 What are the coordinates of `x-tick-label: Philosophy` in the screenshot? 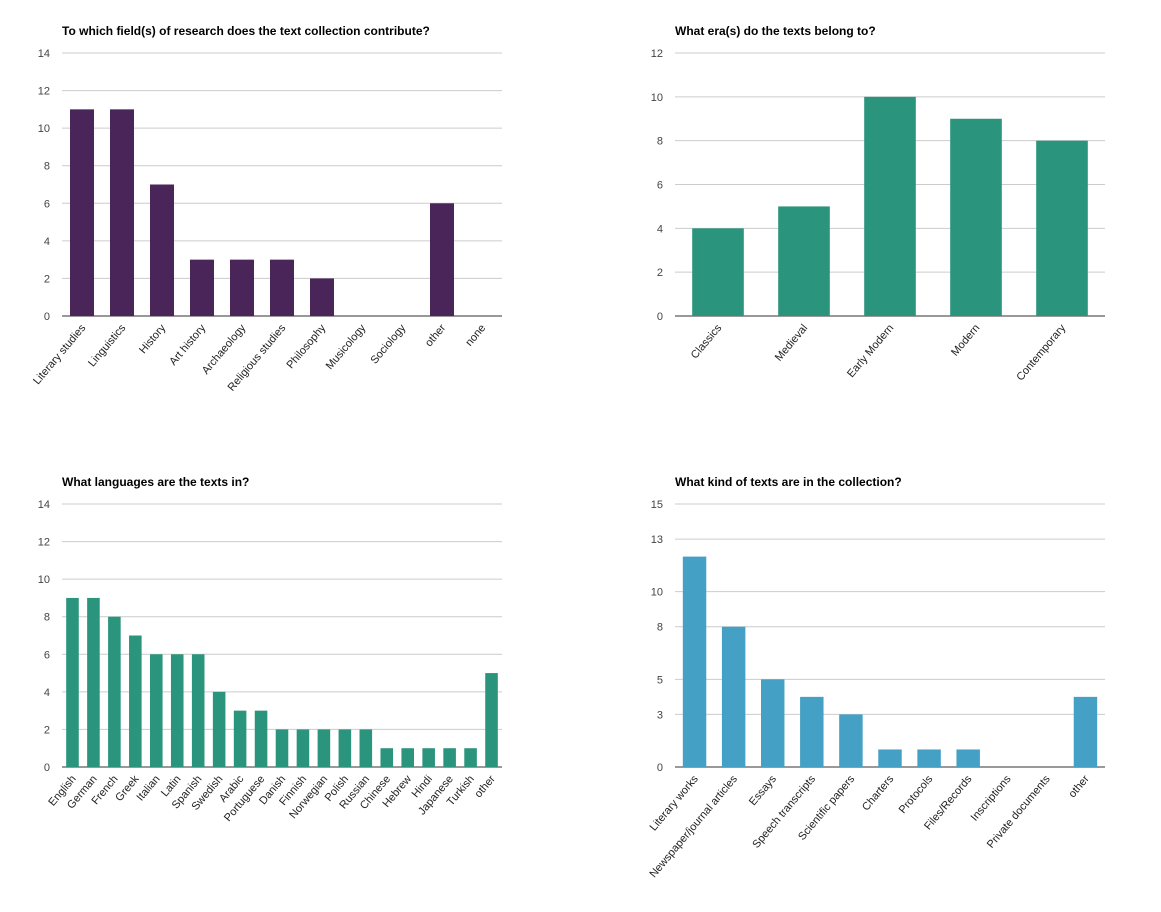 It's located at (307, 346).